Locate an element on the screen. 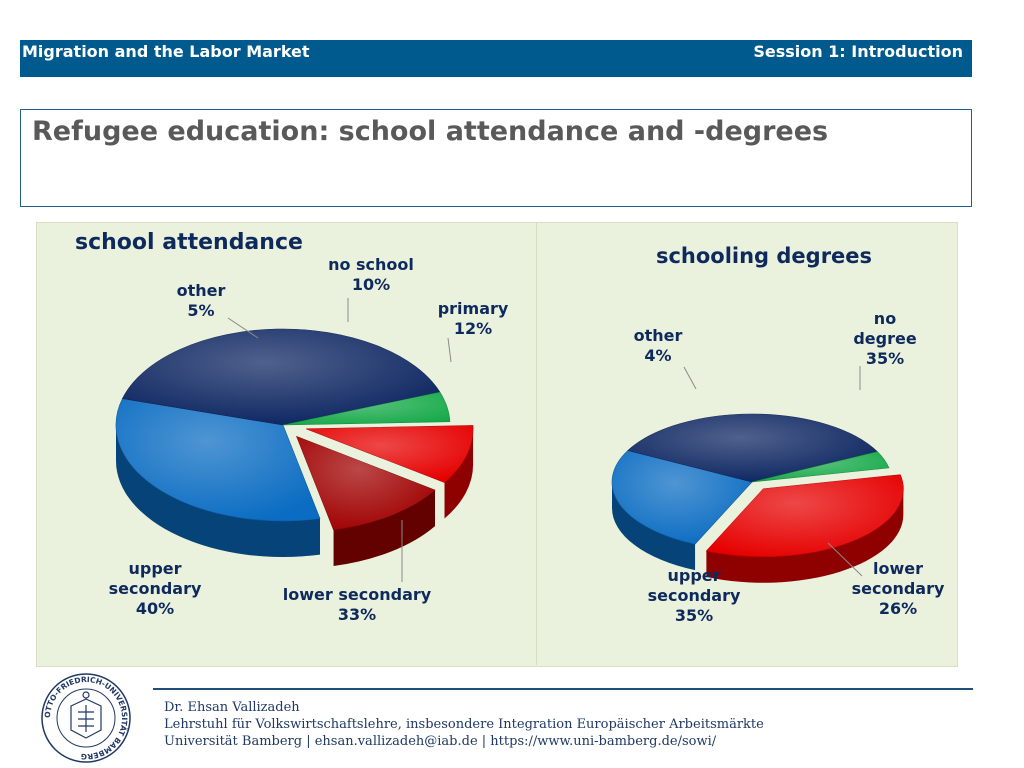 This screenshot has width=1024, height=768. slice-label: lower secondary 26% is located at coordinates (898, 588).